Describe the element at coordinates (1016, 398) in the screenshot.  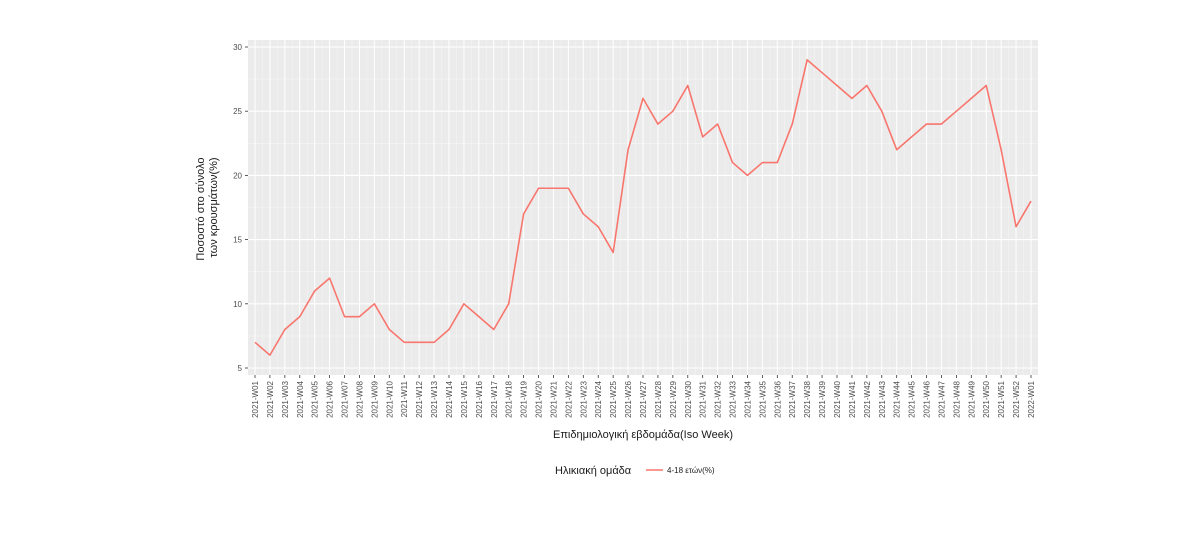
I see `x-tick-label: 2021-W52` at that location.